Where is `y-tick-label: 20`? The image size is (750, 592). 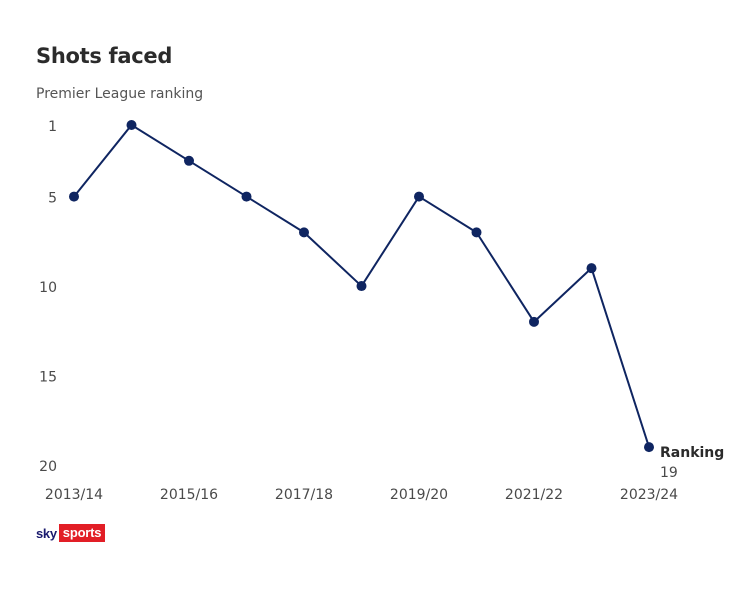
y-tick-label: 20 is located at coordinates (48, 467).